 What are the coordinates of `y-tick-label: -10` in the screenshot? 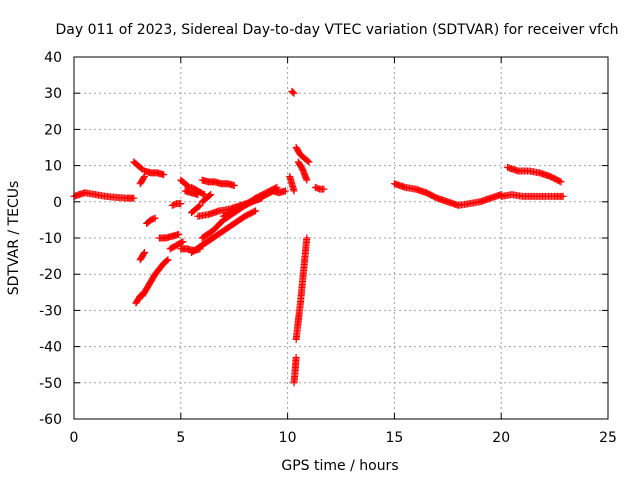 It's located at (50, 239).